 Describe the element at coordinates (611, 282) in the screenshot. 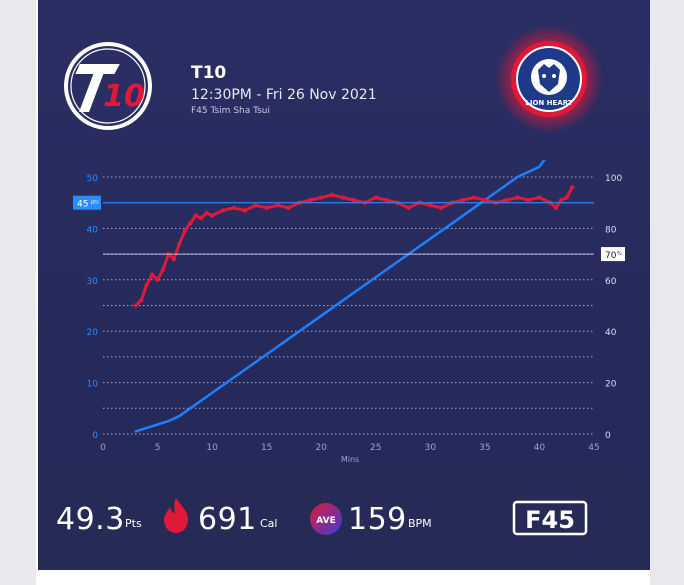

I see `right-axis-tick-label: 60` at that location.